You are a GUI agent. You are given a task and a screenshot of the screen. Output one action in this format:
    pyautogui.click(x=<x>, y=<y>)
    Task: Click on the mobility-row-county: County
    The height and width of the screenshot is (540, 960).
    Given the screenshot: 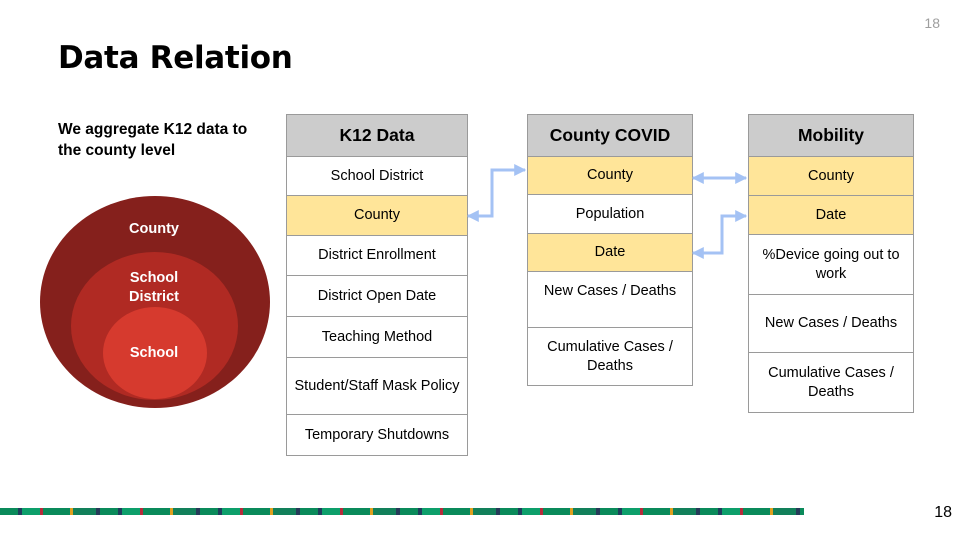 What is the action you would take?
    pyautogui.click(x=831, y=176)
    